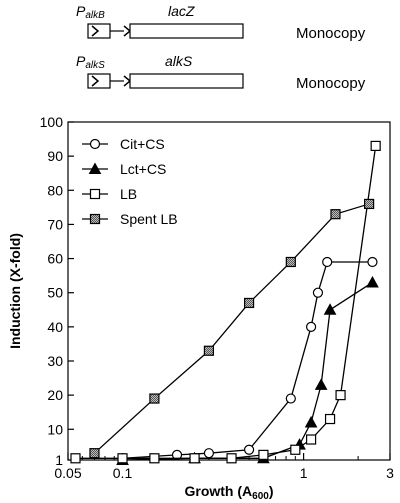  What do you see at coordinates (55, 429) in the screenshot?
I see `y-tick-label: 10` at bounding box center [55, 429].